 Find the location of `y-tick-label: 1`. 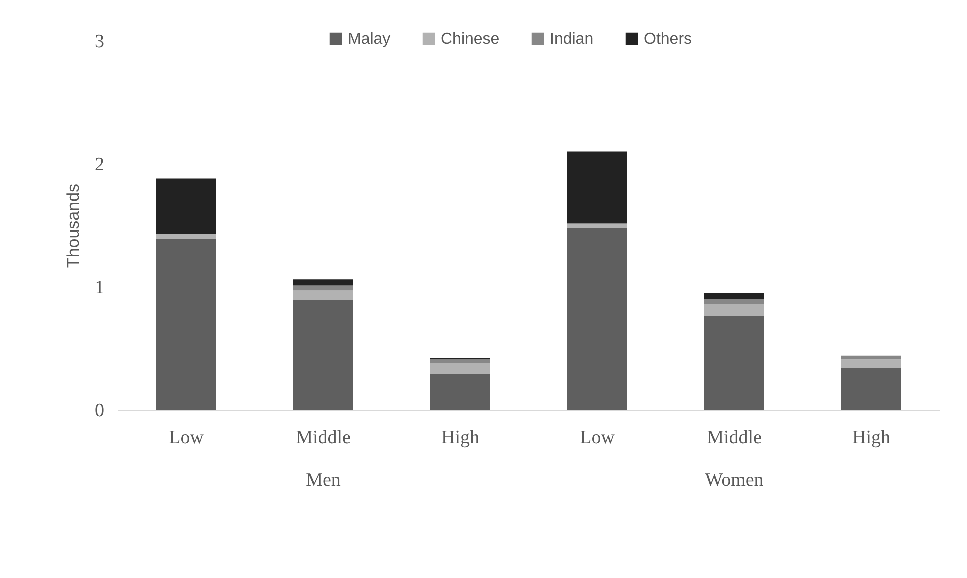

y-tick-label: 1 is located at coordinates (99, 288).